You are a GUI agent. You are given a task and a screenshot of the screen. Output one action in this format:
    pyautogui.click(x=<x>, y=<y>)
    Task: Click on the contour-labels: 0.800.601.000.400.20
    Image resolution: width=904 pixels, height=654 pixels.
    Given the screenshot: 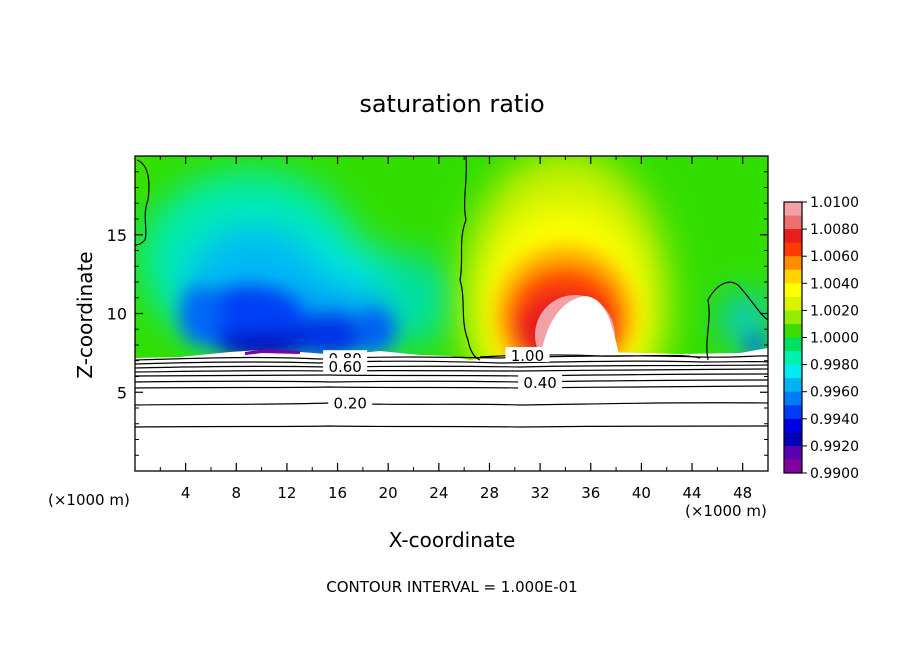 What is the action you would take?
    pyautogui.click(x=443, y=379)
    